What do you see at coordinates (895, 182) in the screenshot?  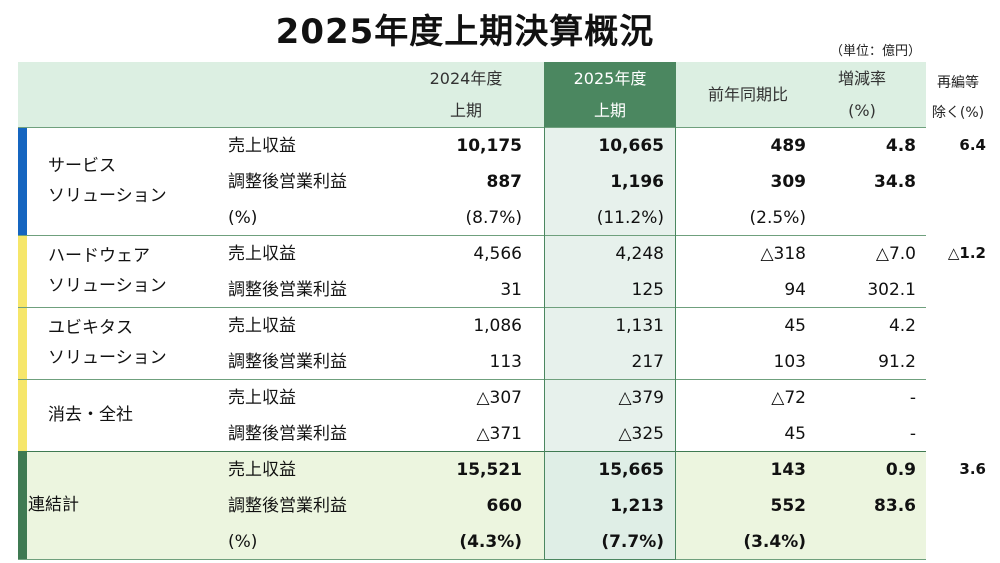 I see `value-rate: 34.8` at bounding box center [895, 182].